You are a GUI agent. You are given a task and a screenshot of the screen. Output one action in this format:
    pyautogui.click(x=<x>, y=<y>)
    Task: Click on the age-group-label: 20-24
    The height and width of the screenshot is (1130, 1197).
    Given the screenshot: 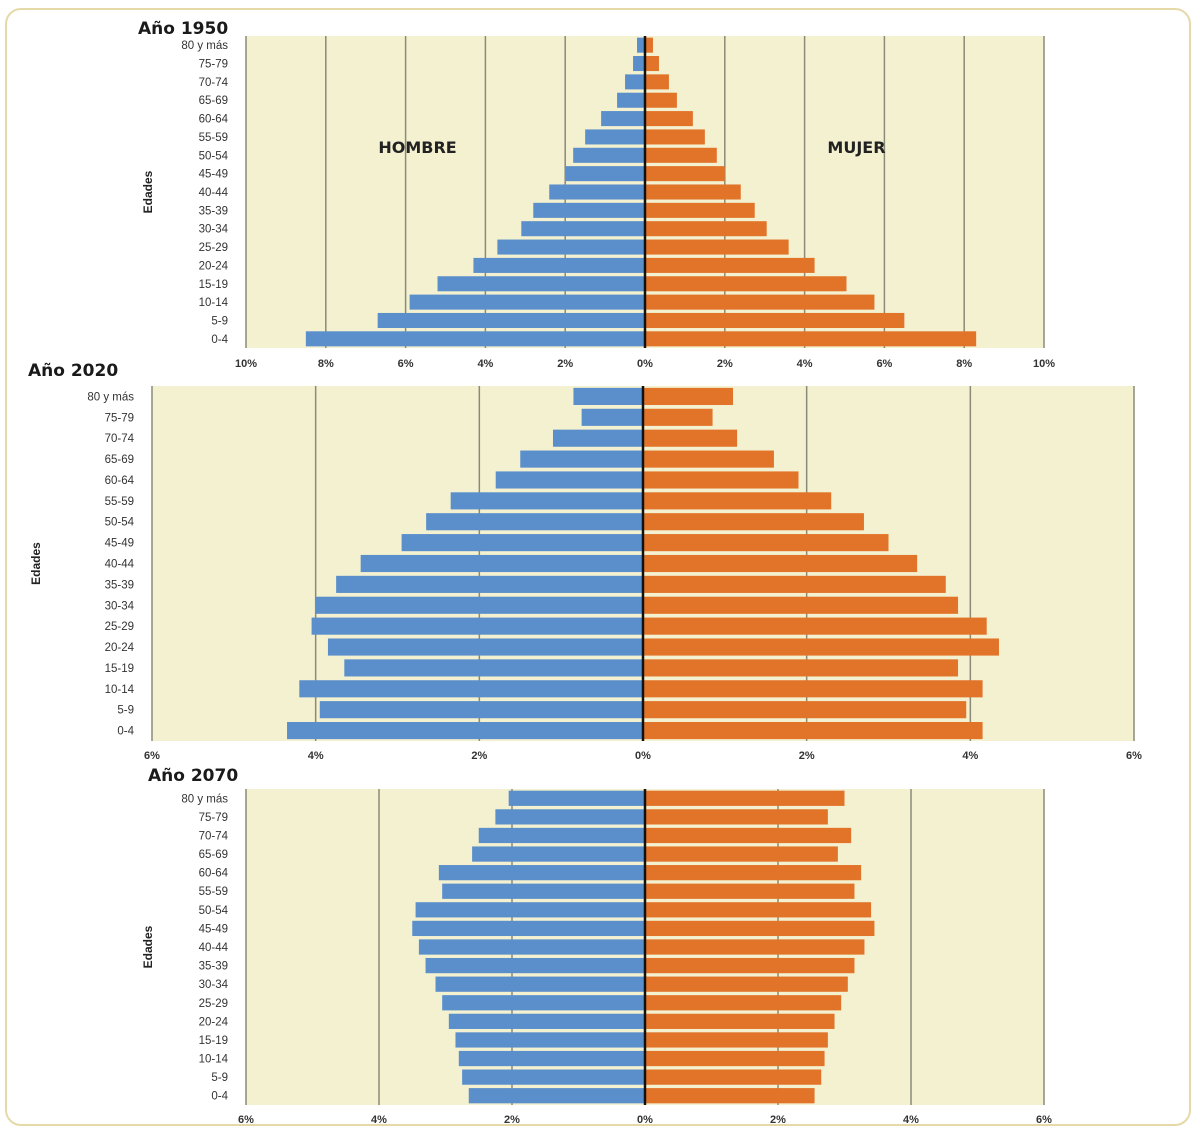 What is the action you would take?
    pyautogui.click(x=214, y=266)
    